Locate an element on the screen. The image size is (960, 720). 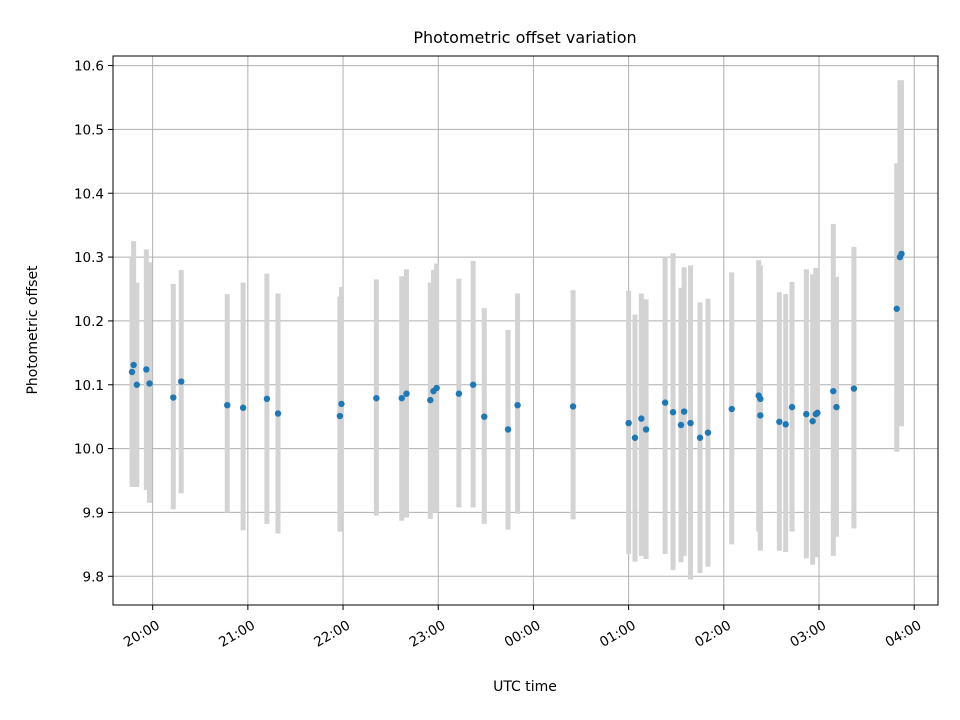
y-tick-label: 10.1 is located at coordinates (89, 386).